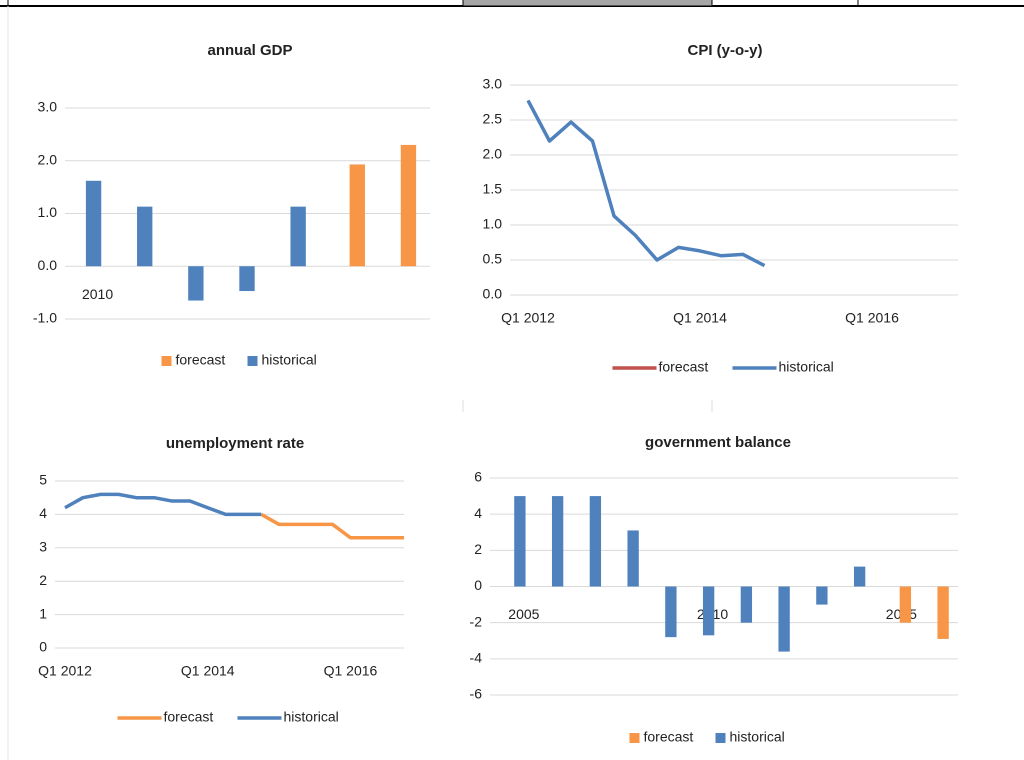 Image resolution: width=1024 pixels, height=760 pixels. Describe the element at coordinates (725, 50) in the screenshot. I see `chart-title: CPI (y-o-y)` at that location.